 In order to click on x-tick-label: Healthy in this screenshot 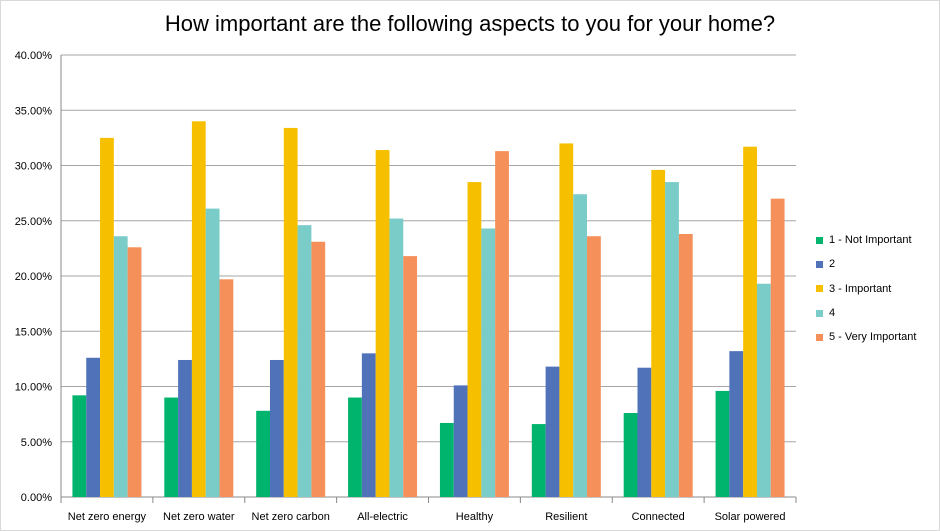, I will do `click(475, 517)`.